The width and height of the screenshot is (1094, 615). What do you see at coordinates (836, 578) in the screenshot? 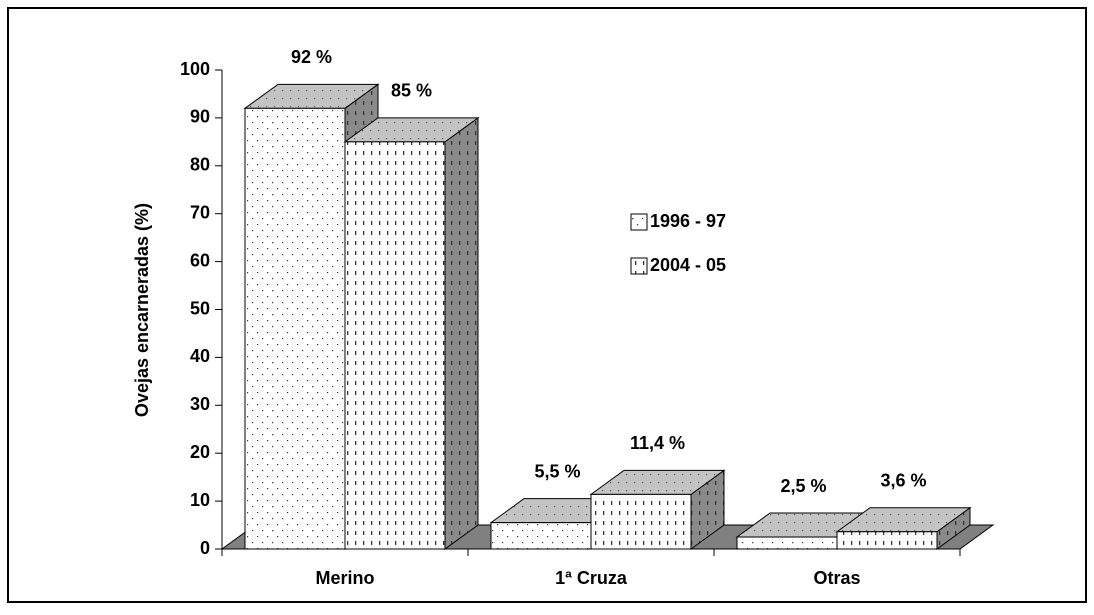
I see `x-tick-label: Otras` at bounding box center [836, 578].